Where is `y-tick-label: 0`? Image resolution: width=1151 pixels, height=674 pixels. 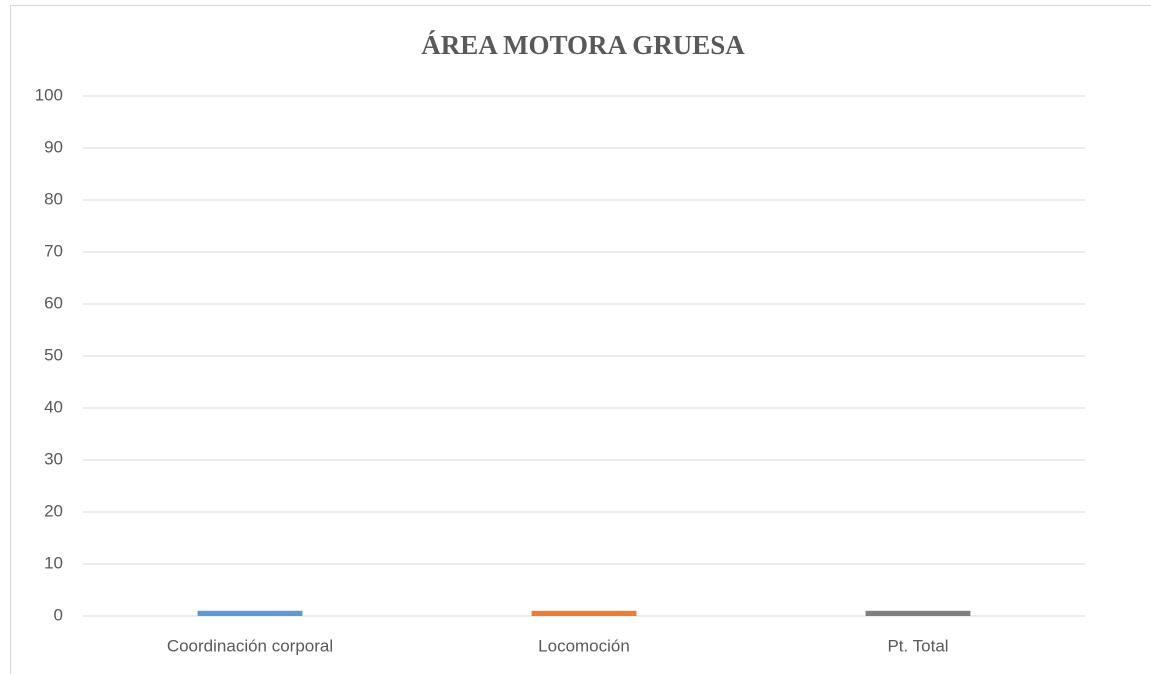
y-tick-label: 0 is located at coordinates (58, 614).